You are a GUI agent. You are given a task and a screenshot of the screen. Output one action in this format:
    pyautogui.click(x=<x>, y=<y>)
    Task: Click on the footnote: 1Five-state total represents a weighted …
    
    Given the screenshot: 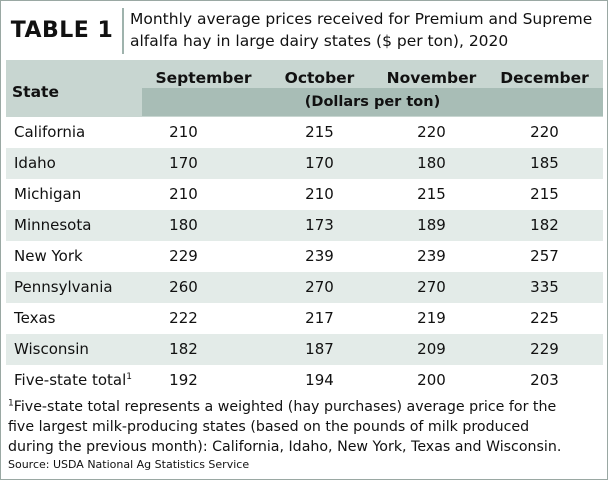 What is the action you would take?
    pyautogui.click(x=306, y=427)
    